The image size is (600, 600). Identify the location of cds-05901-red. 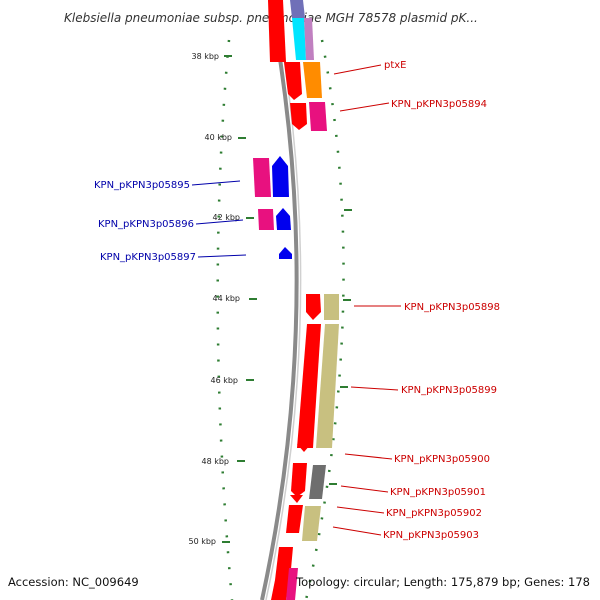
(299, 480).